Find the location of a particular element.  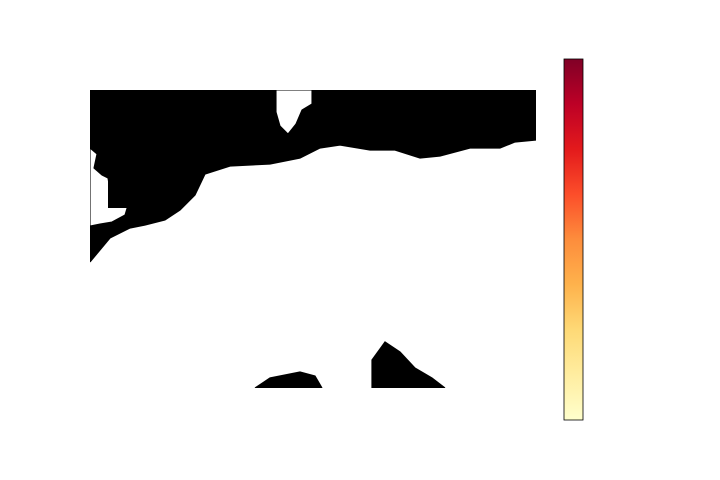

colorbar-gradient is located at coordinates (573, 239).